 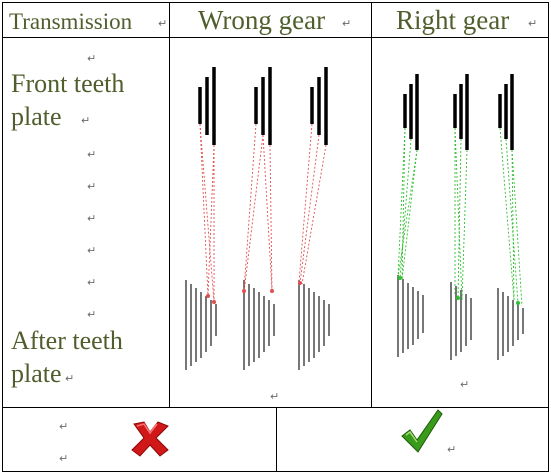 I want to click on right-chain-ends, so click(x=459, y=290).